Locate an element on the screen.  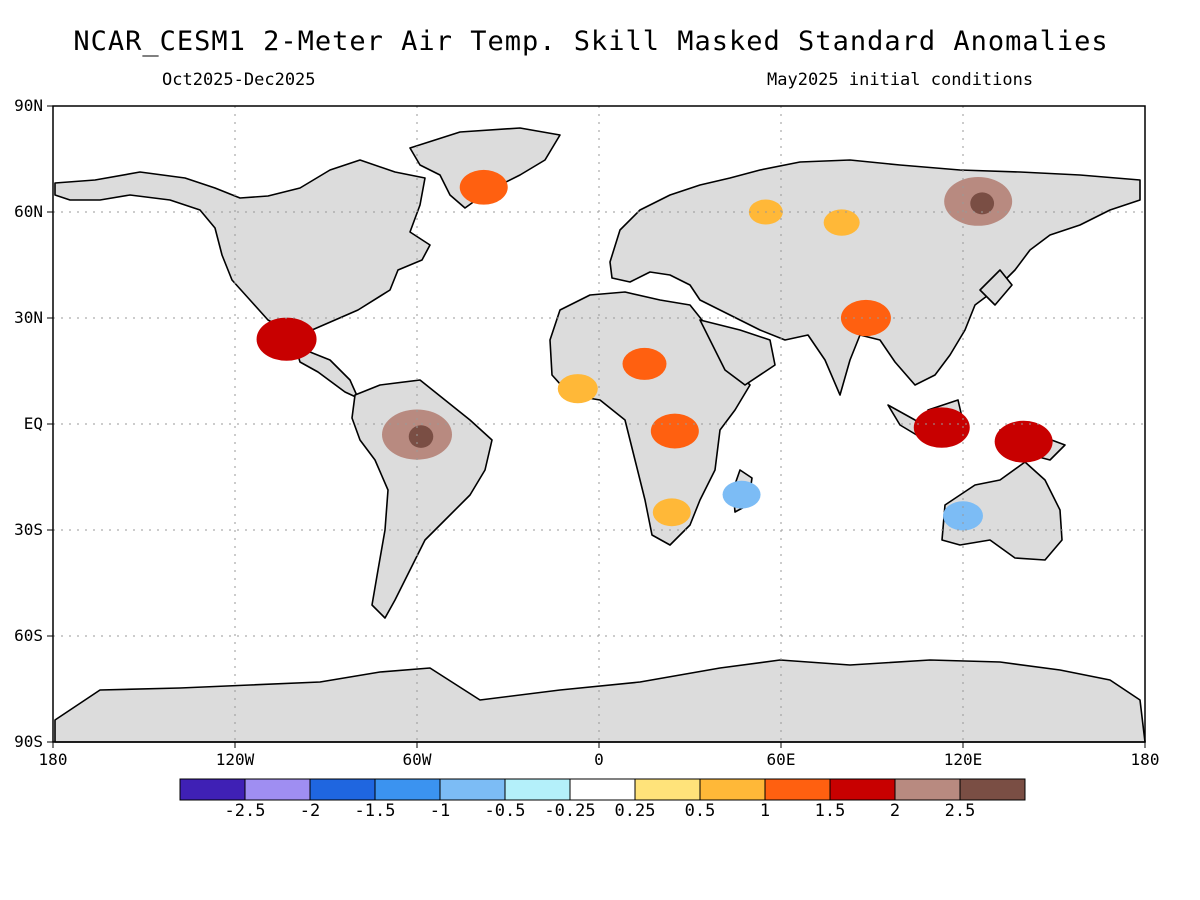
lon-label-180w: 180 is located at coordinates (53, 759).